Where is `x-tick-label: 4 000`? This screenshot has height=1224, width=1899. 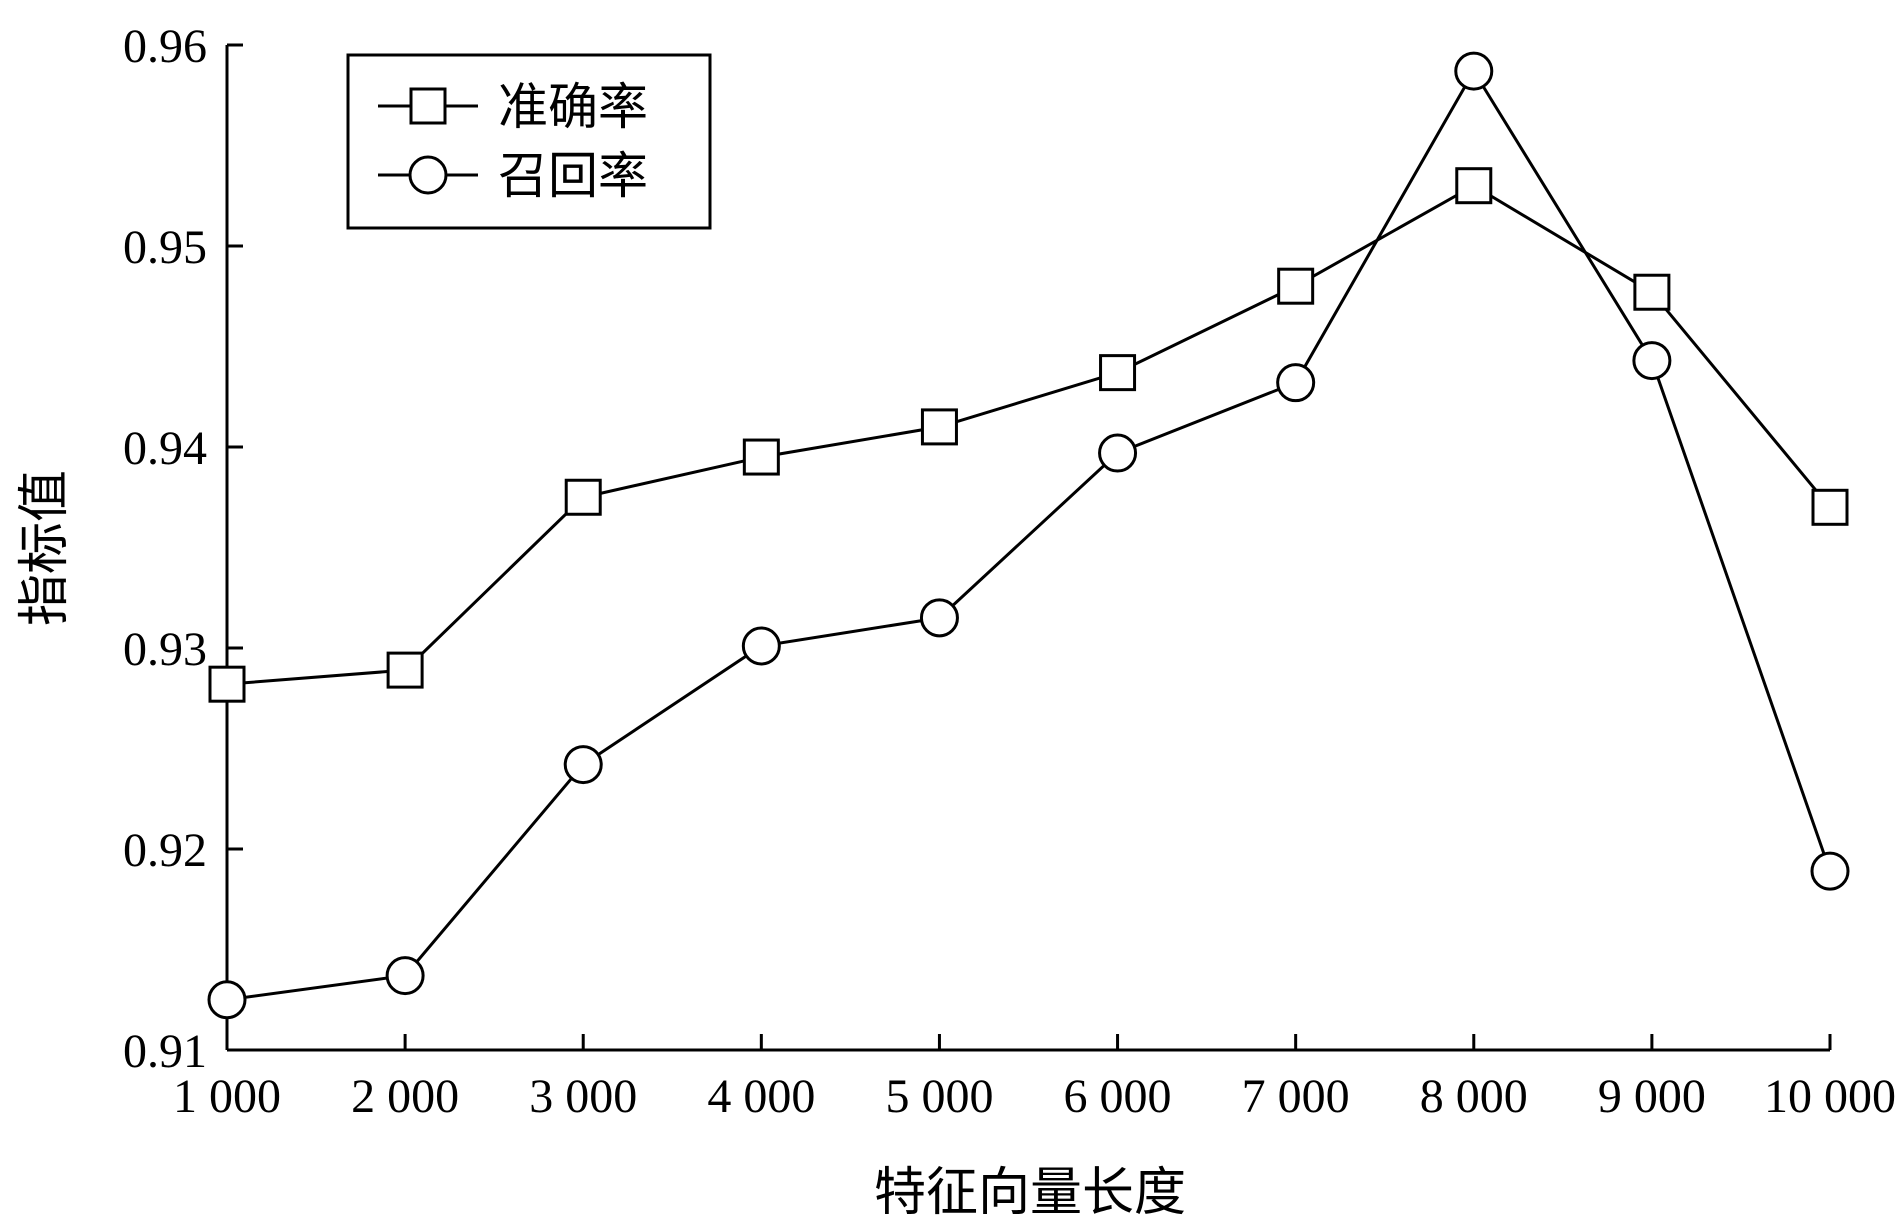 x-tick-label: 4 000 is located at coordinates (761, 1096).